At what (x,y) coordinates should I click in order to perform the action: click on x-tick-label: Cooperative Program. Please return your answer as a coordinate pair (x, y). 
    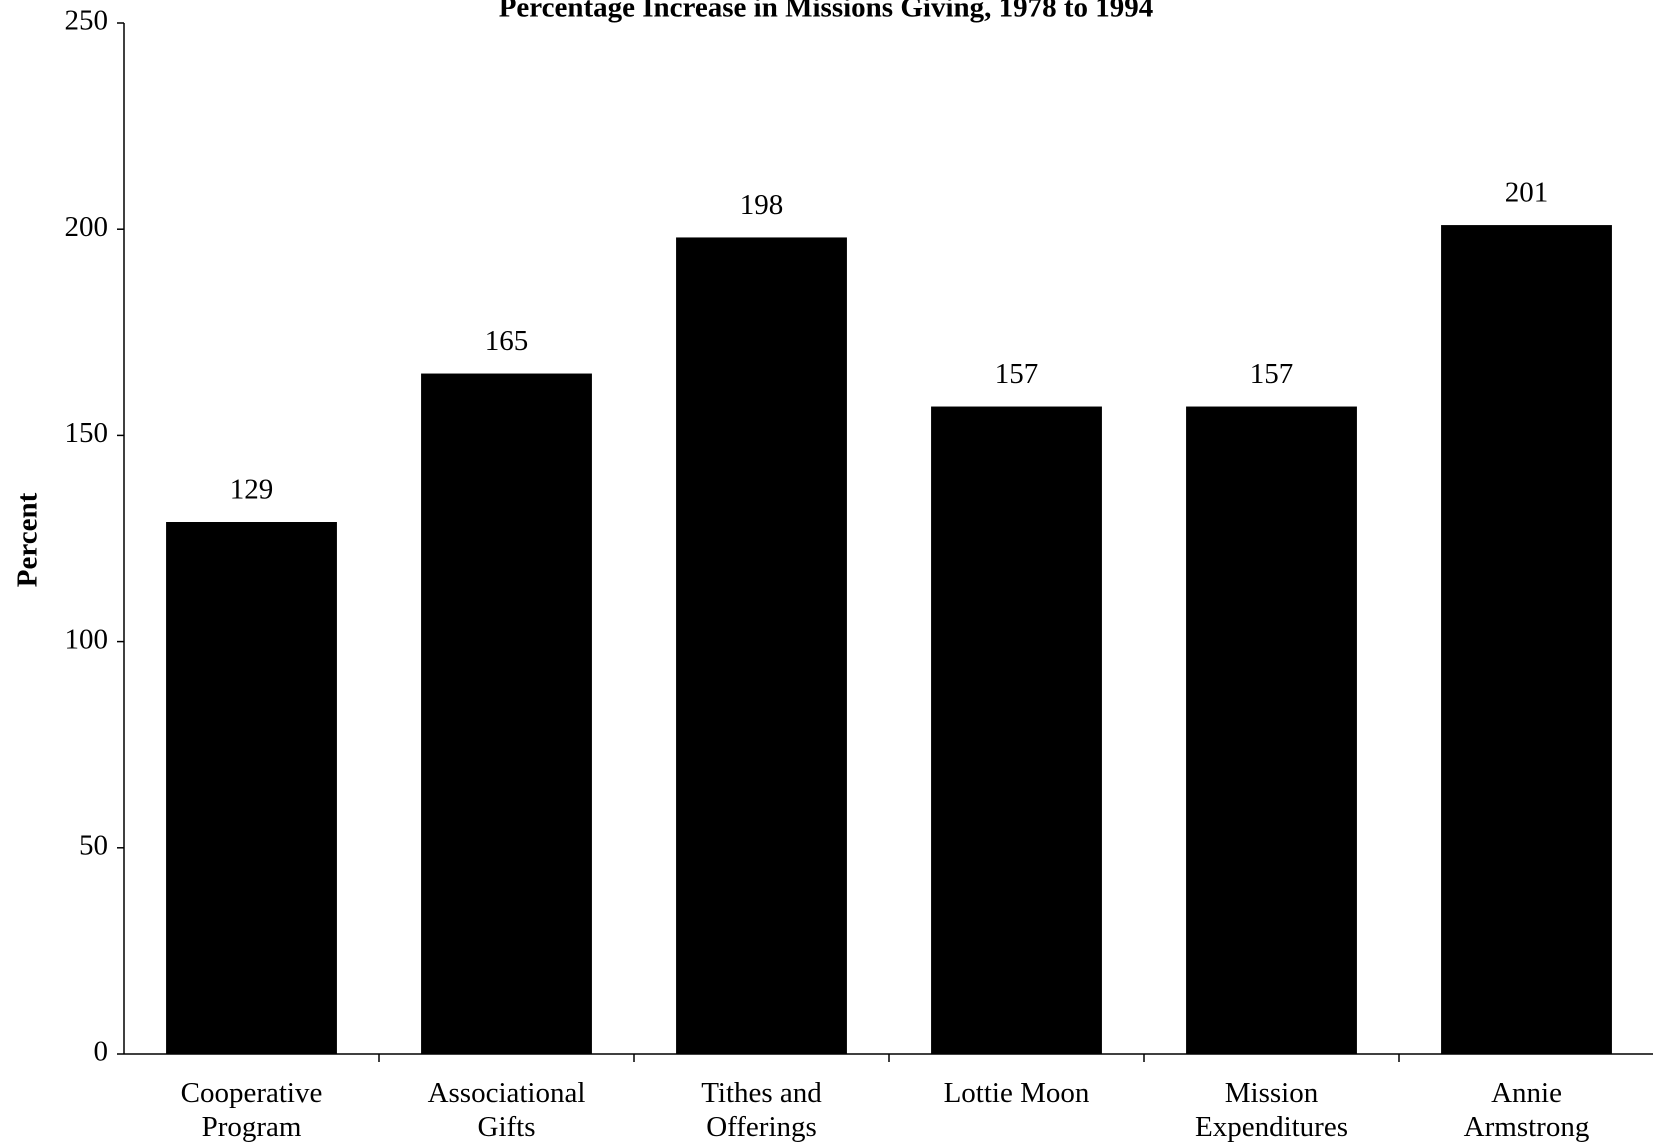
    Looking at the image, I should click on (251, 1110).